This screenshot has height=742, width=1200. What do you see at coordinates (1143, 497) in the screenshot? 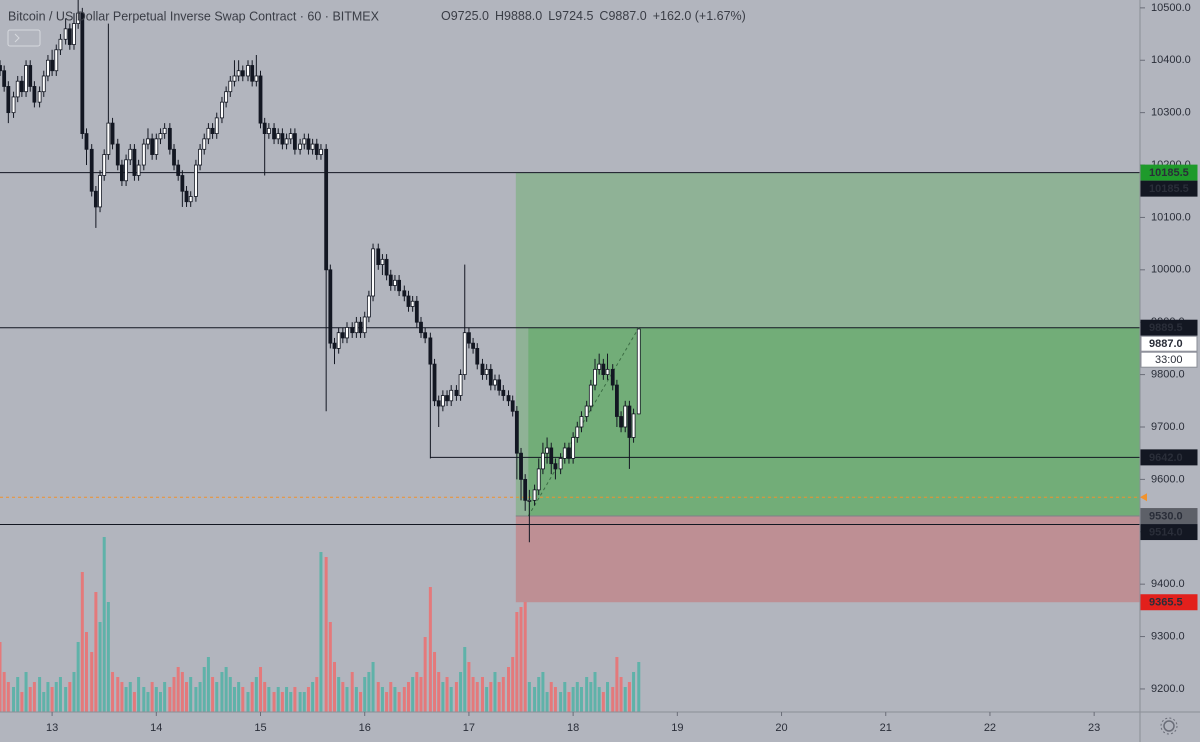
I see `last-price-marker` at bounding box center [1143, 497].